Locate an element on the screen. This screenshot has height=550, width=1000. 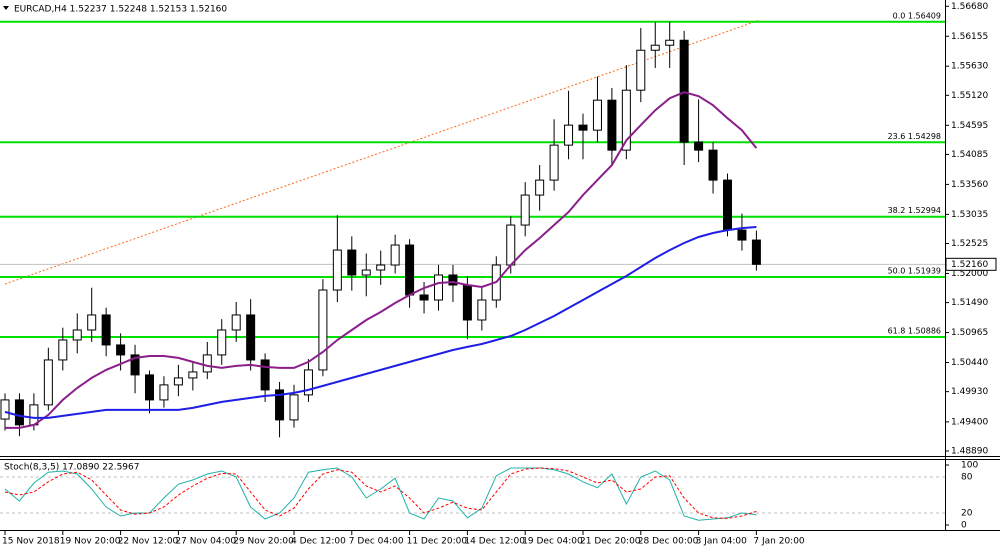
y-tick-label: 1.52525 is located at coordinates (969, 244).